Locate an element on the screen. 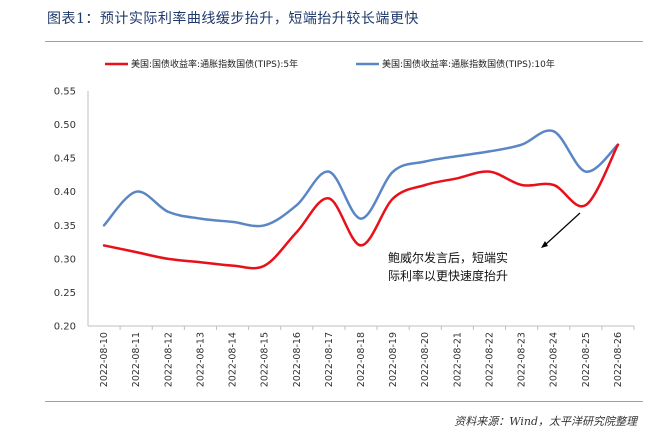 The image size is (665, 439). annotation-line-2: 际利率以更快速度抬升 is located at coordinates (448, 275).